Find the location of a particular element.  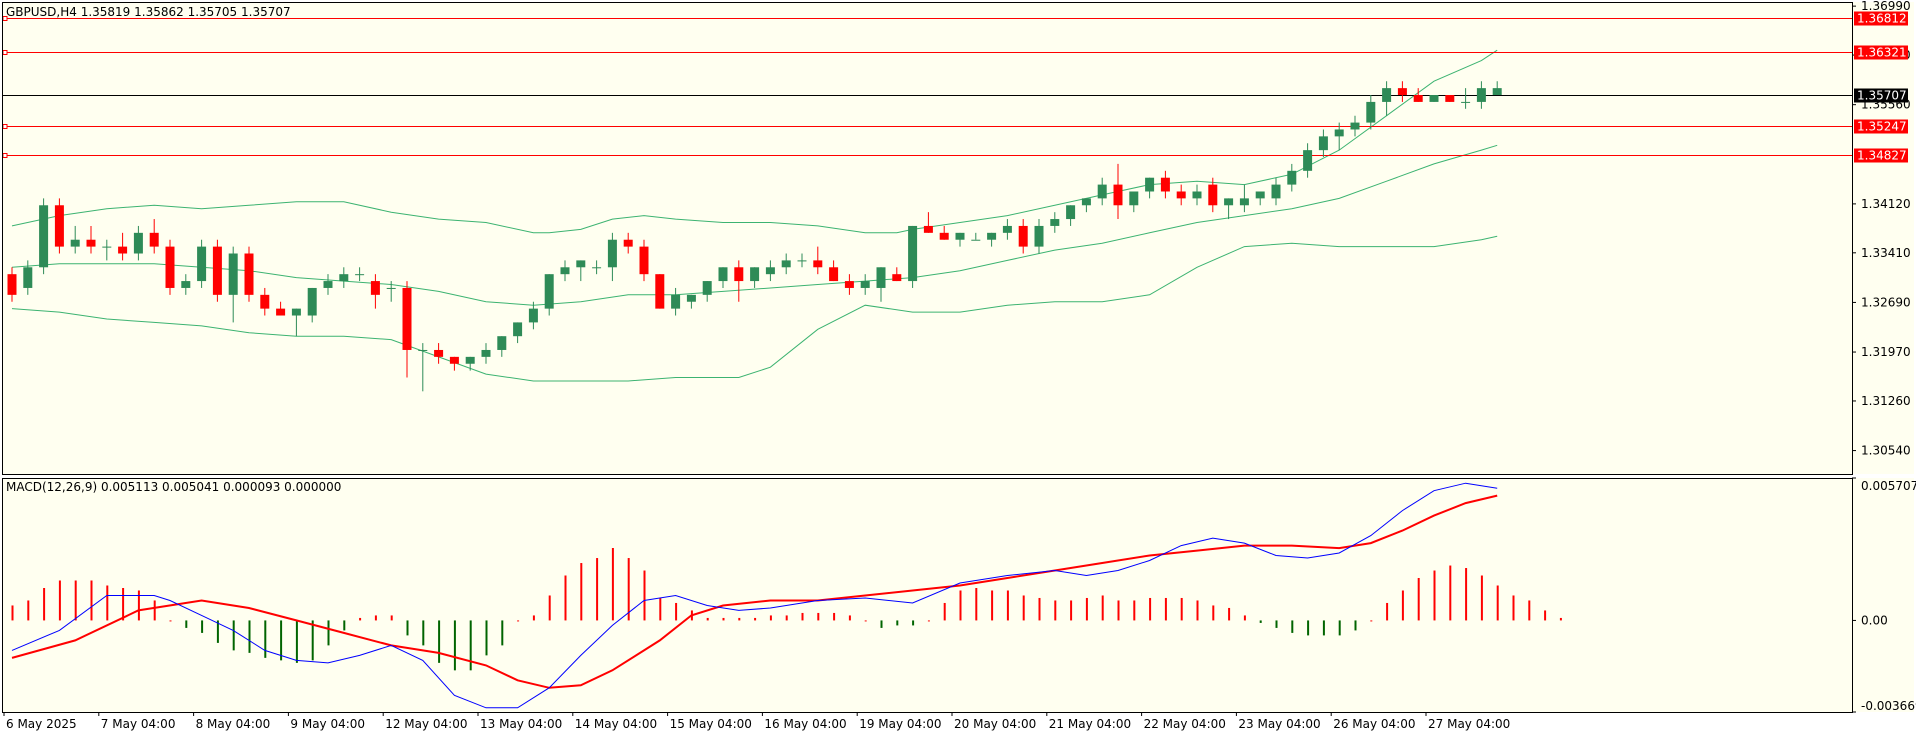

price-tick-label: 1.30540 is located at coordinates (1886, 451).